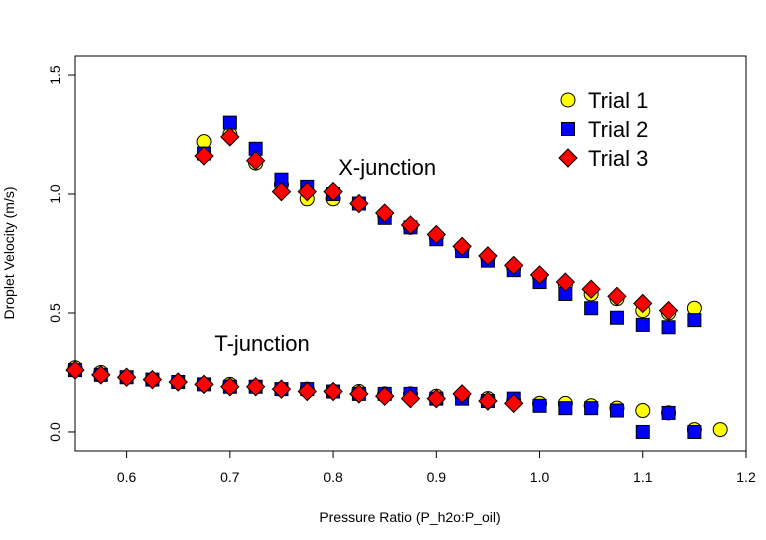 This screenshot has width=766, height=540. Describe the element at coordinates (333, 477) in the screenshot. I see `x-tick-label: 0.8` at that location.